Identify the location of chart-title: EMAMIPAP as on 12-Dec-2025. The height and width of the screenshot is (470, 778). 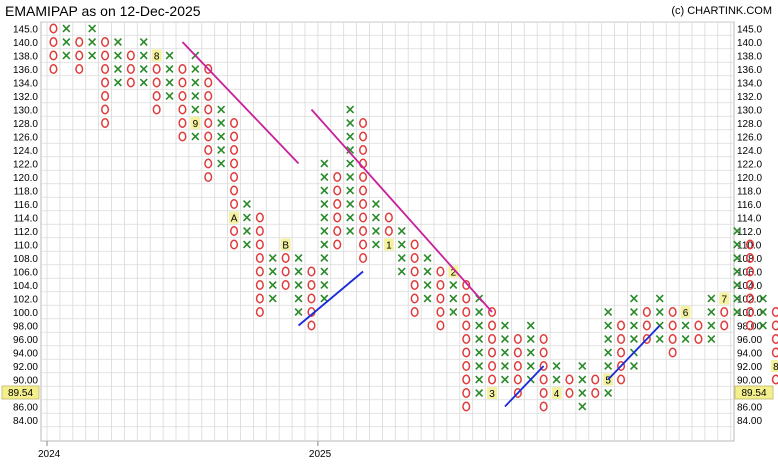
(103, 11).